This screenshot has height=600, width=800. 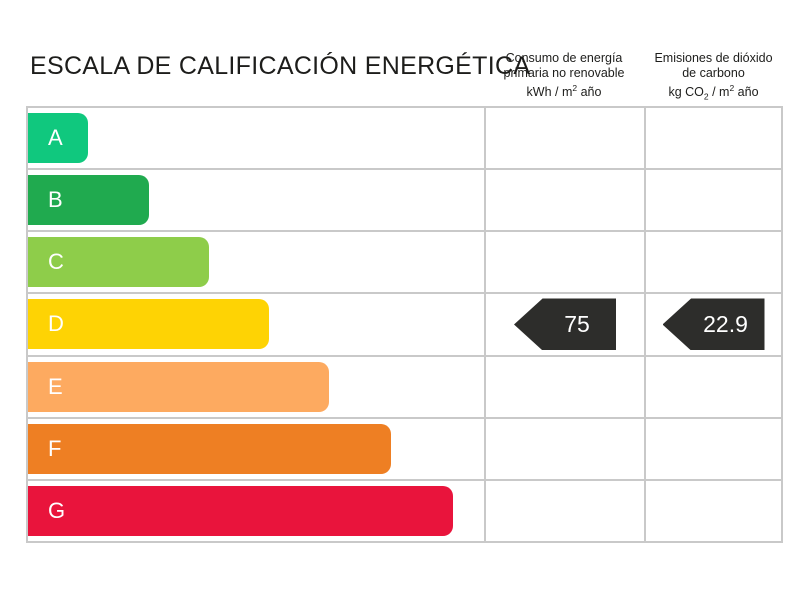 What do you see at coordinates (564, 91) in the screenshot?
I see `consumption-unit: kWh / m2 año` at bounding box center [564, 91].